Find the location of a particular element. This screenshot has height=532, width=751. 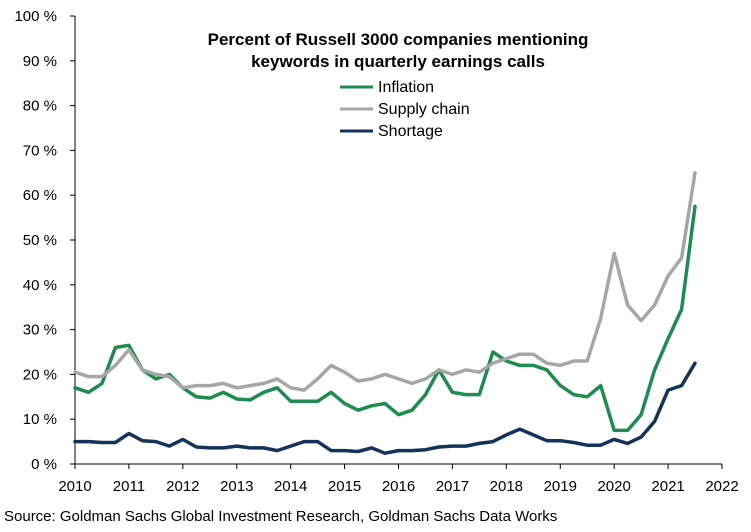

y-tick-label: 20 % is located at coordinates (40, 374).